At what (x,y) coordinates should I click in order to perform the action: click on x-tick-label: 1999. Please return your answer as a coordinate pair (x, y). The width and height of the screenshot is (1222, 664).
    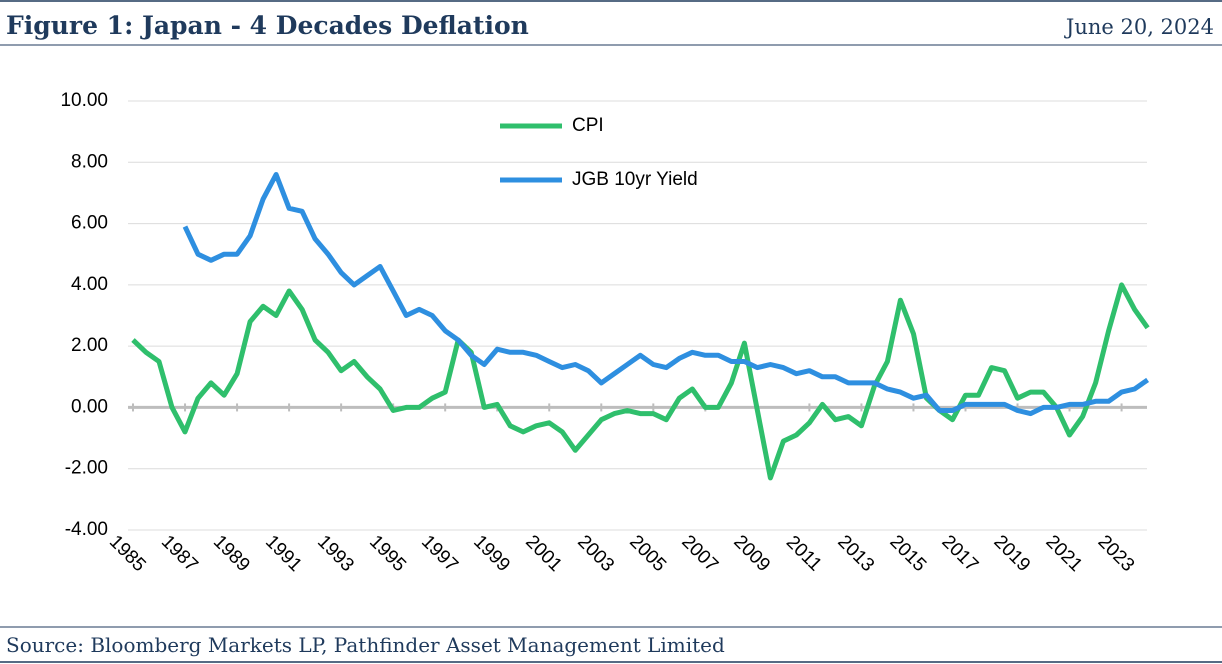
    Looking at the image, I should click on (491, 553).